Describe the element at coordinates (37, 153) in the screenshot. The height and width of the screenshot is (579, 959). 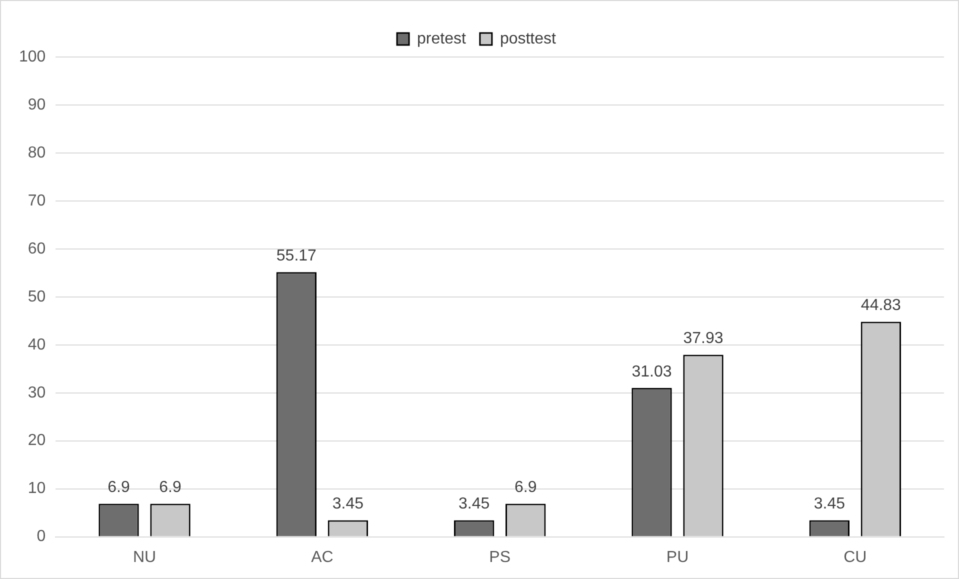
I see `y-tick-label: 80` at that location.